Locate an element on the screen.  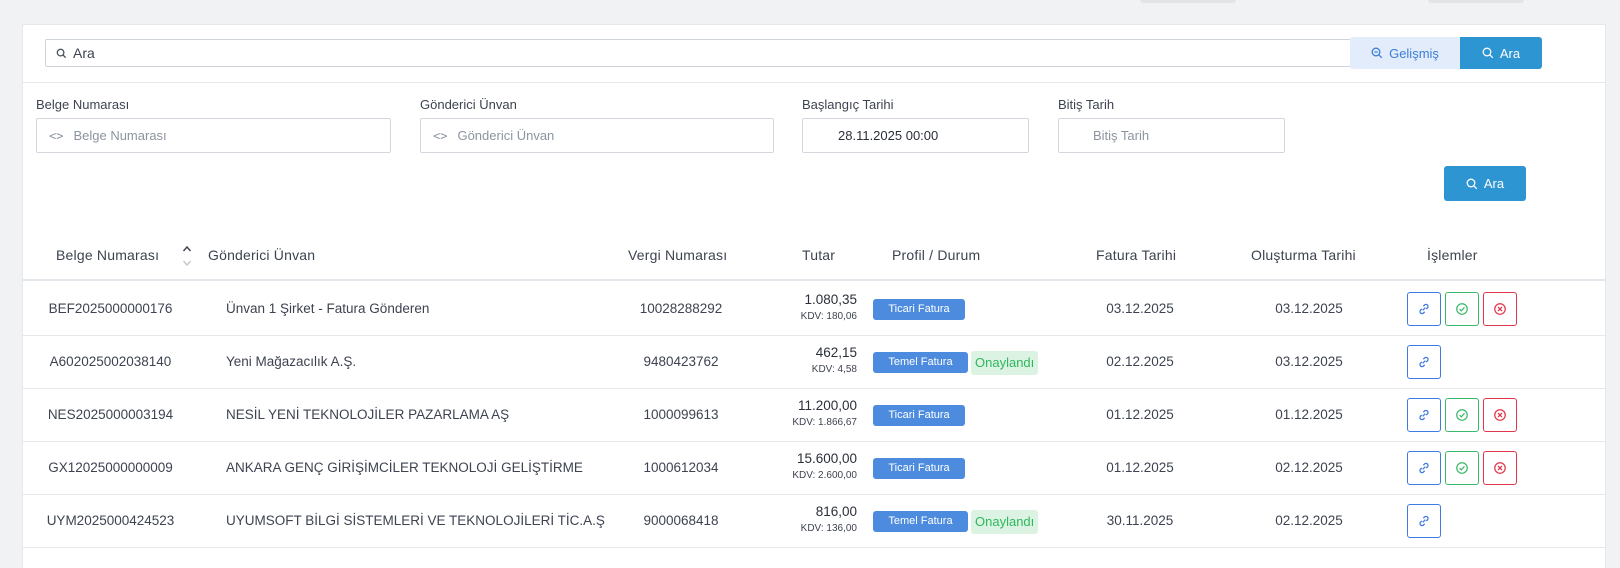
doc-no-cell: NES2025000003194 is located at coordinates (110, 414).